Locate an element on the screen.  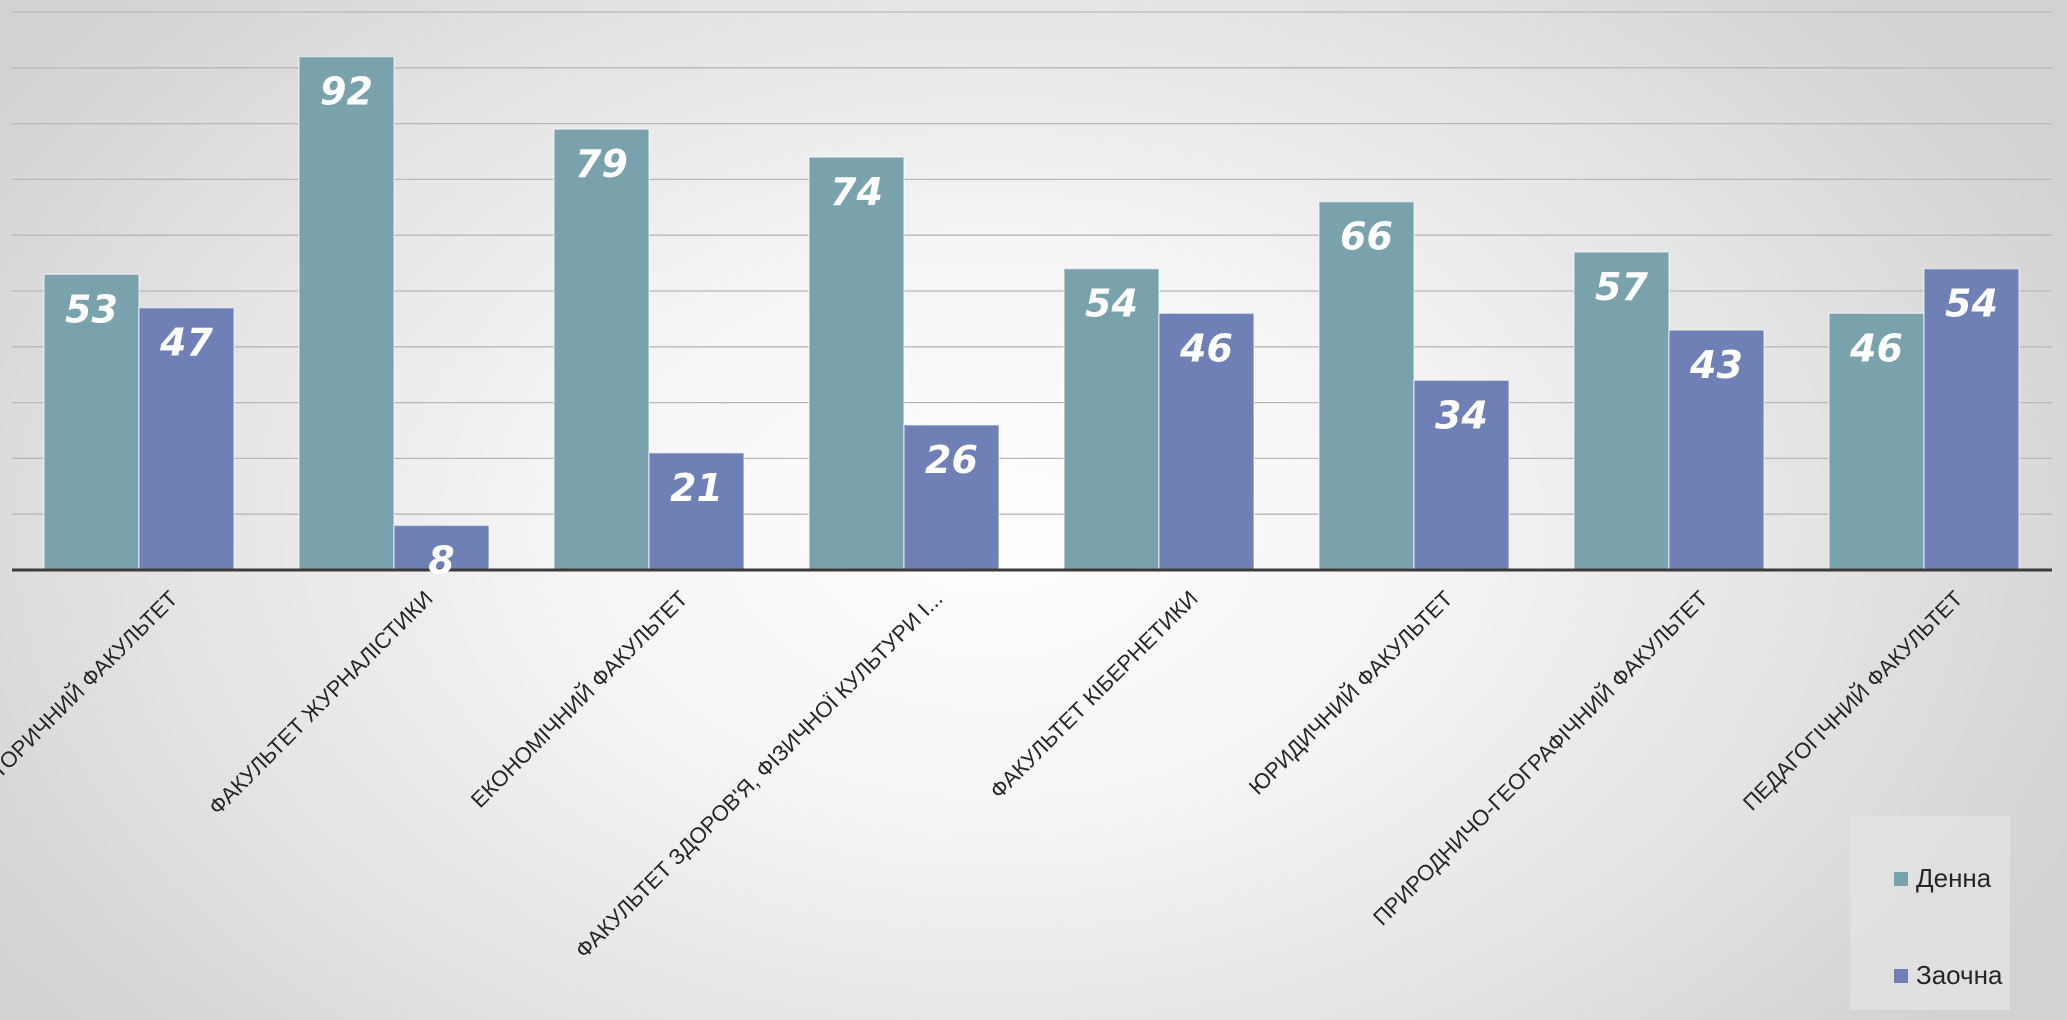
legend-swatch-zaochna is located at coordinates (1901, 975).